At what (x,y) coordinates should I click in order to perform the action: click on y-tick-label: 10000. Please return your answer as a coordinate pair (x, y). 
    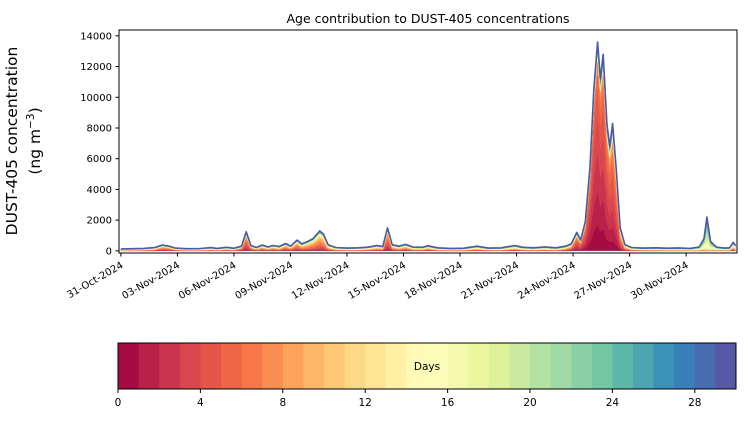
    Looking at the image, I should click on (96, 98).